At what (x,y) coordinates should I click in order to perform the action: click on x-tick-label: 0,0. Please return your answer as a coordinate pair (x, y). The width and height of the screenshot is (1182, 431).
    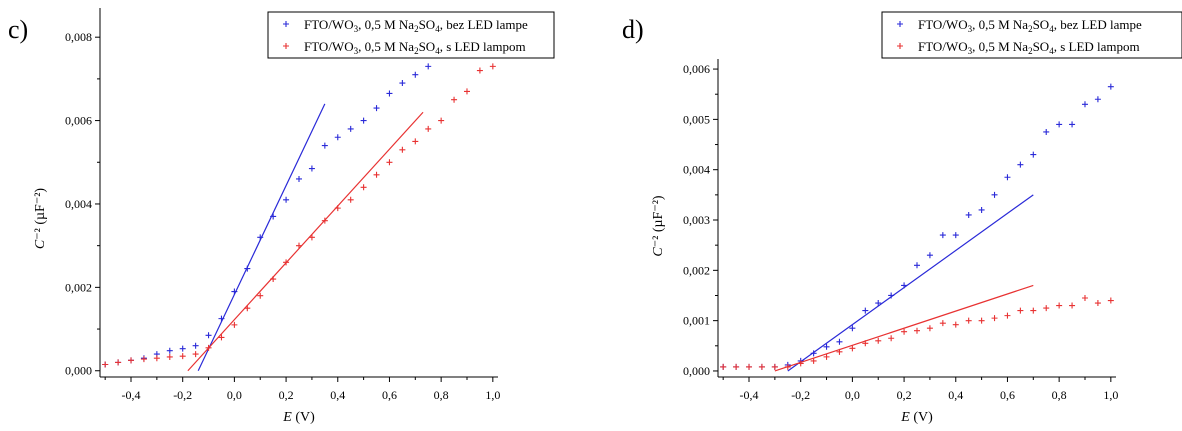
    Looking at the image, I should click on (852, 395).